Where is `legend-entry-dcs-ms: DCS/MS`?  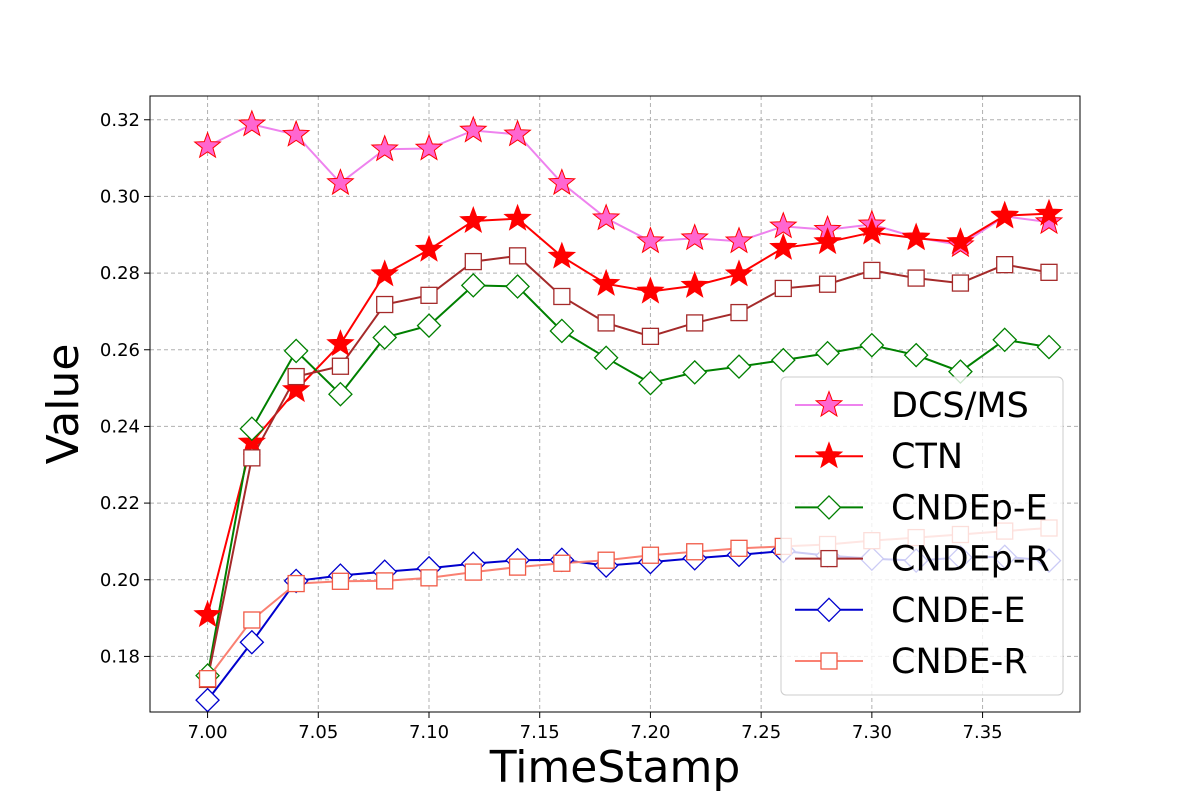 legend-entry-dcs-ms: DCS/MS is located at coordinates (912, 406).